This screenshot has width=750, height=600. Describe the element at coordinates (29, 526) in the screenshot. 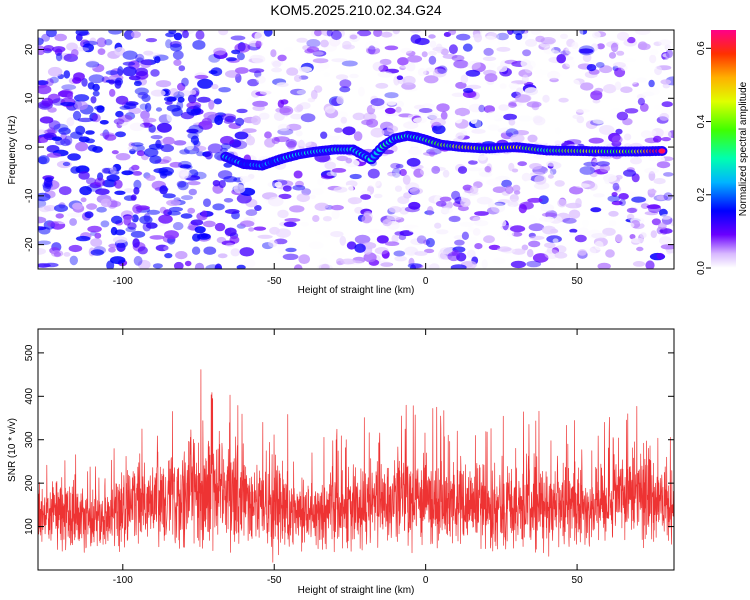

I see `y-tick-label: 100` at that location.